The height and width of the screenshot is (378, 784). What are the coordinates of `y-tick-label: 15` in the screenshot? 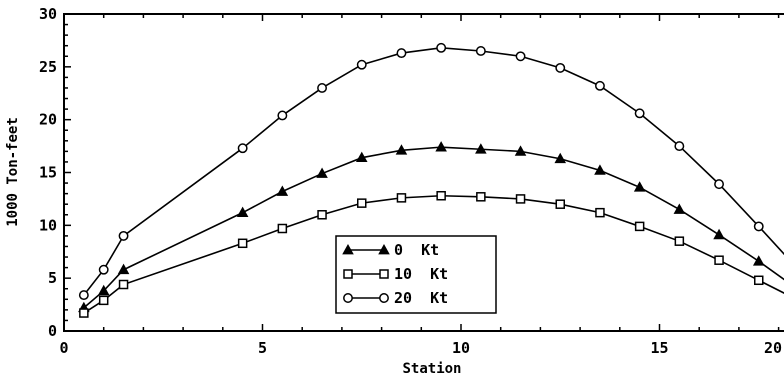 It's located at (48, 173).